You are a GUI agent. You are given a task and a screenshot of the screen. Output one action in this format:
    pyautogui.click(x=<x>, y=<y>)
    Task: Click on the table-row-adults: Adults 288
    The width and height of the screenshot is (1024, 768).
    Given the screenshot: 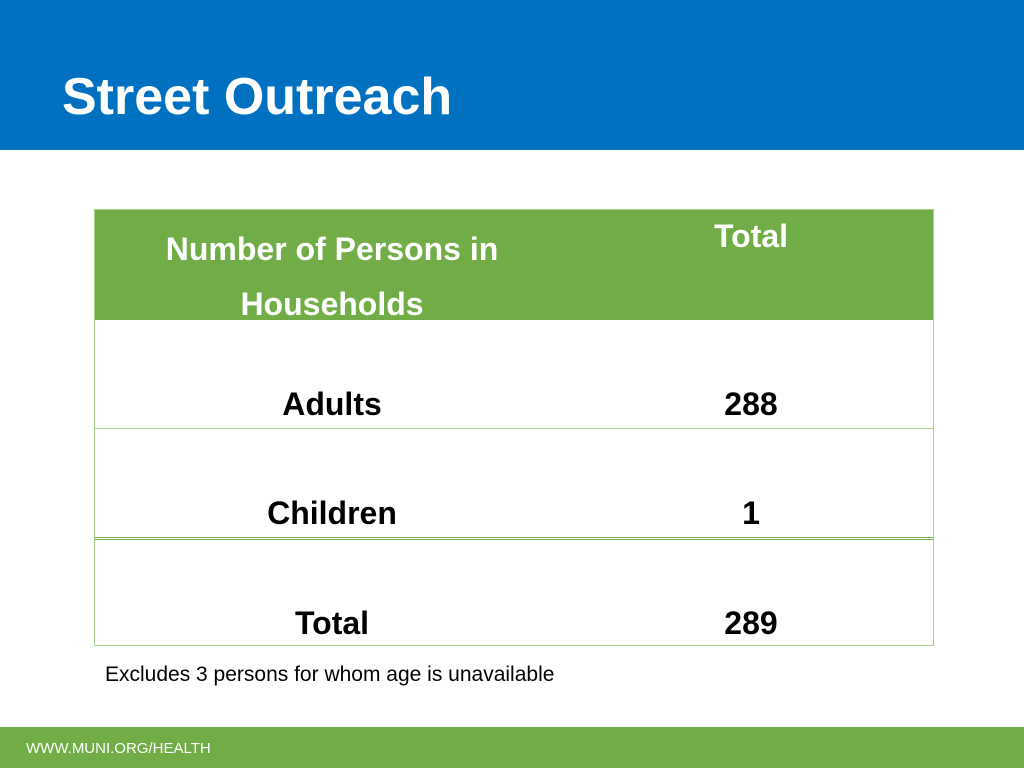 What is the action you would take?
    pyautogui.click(x=514, y=374)
    